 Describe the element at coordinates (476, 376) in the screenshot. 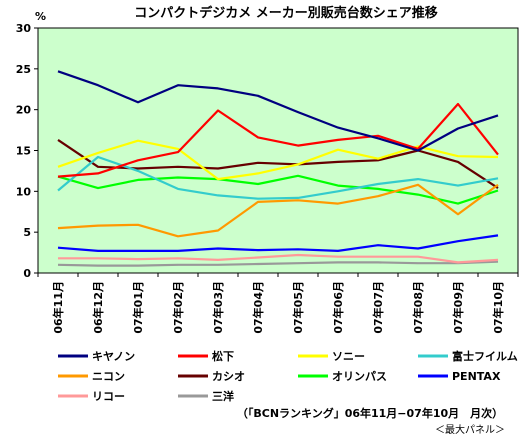

I see `legend-label: PENTAX` at that location.